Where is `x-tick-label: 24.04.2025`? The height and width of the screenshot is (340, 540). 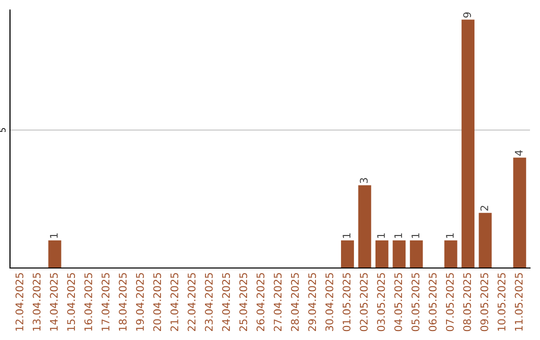
x-tick-label: 24.04.2025 is located at coordinates (226, 302).